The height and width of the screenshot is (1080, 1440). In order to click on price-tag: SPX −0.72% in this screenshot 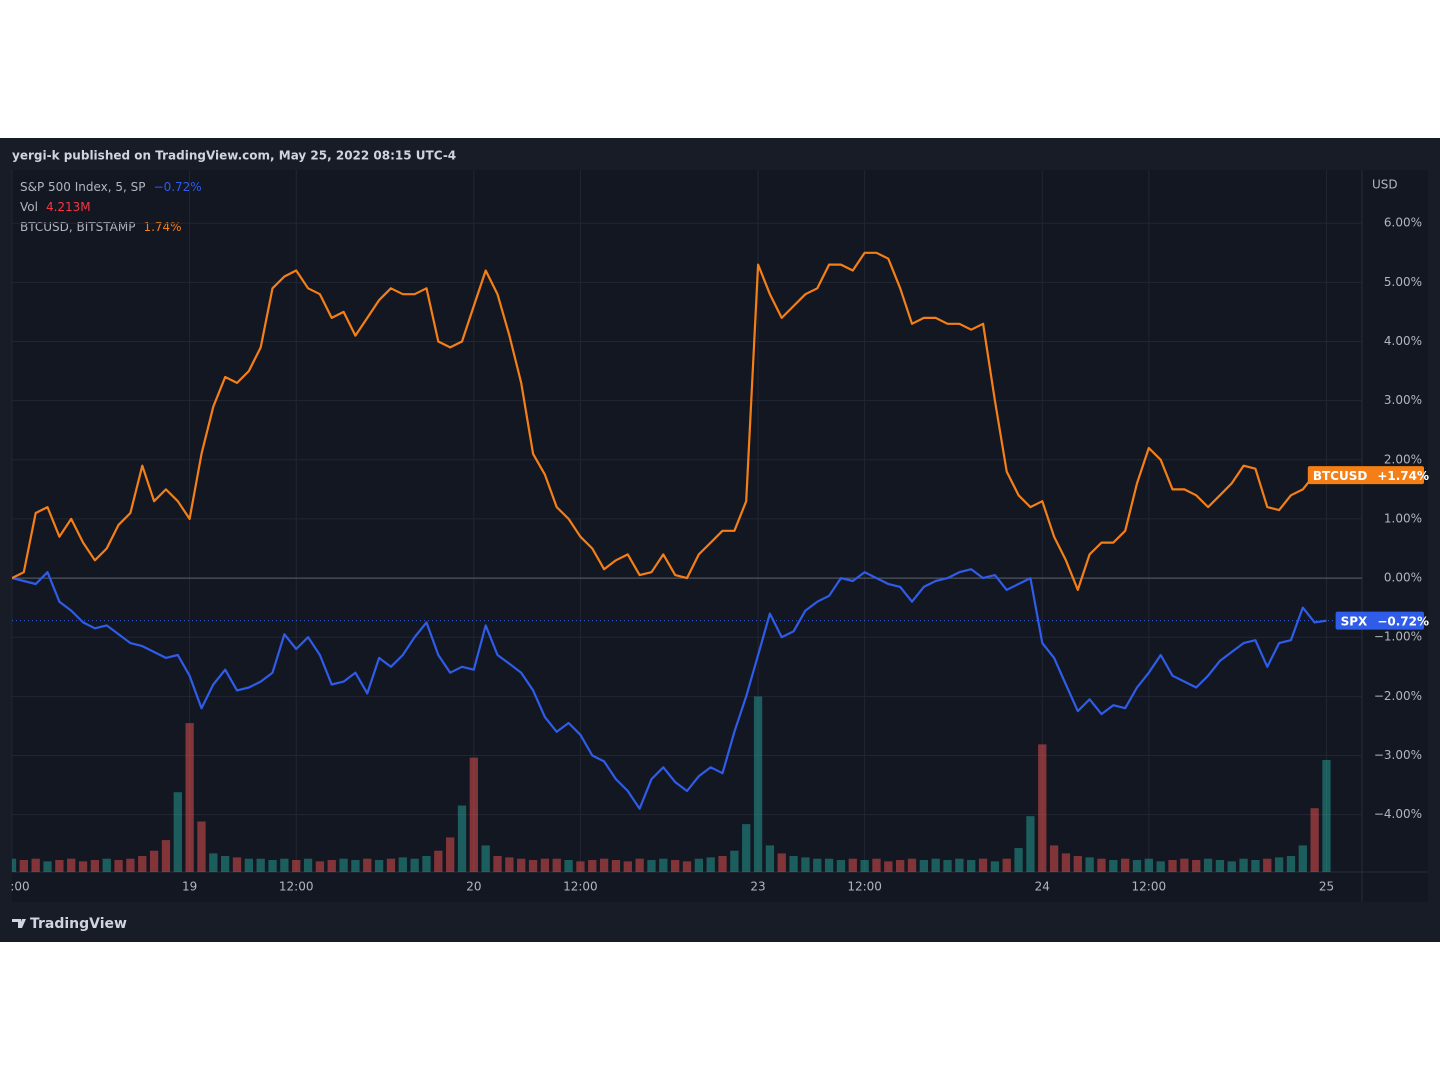, I will do `click(1382, 620)`.